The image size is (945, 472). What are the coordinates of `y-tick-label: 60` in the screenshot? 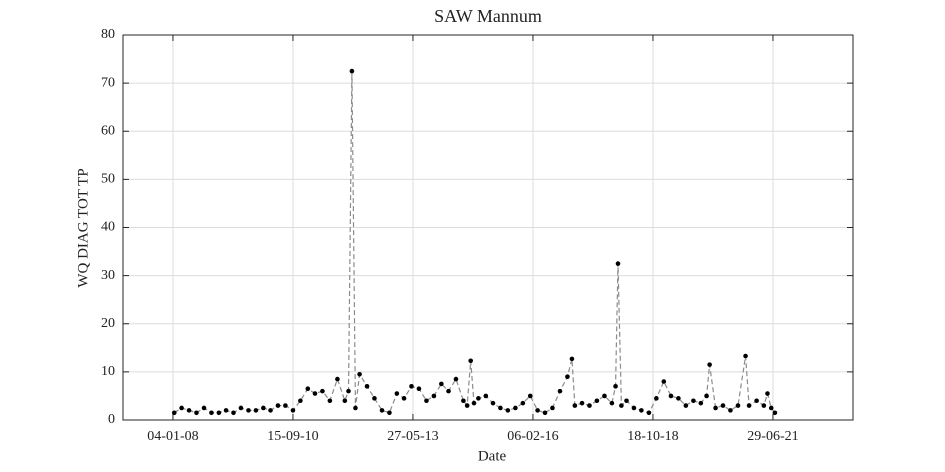 It's located at (108, 130).